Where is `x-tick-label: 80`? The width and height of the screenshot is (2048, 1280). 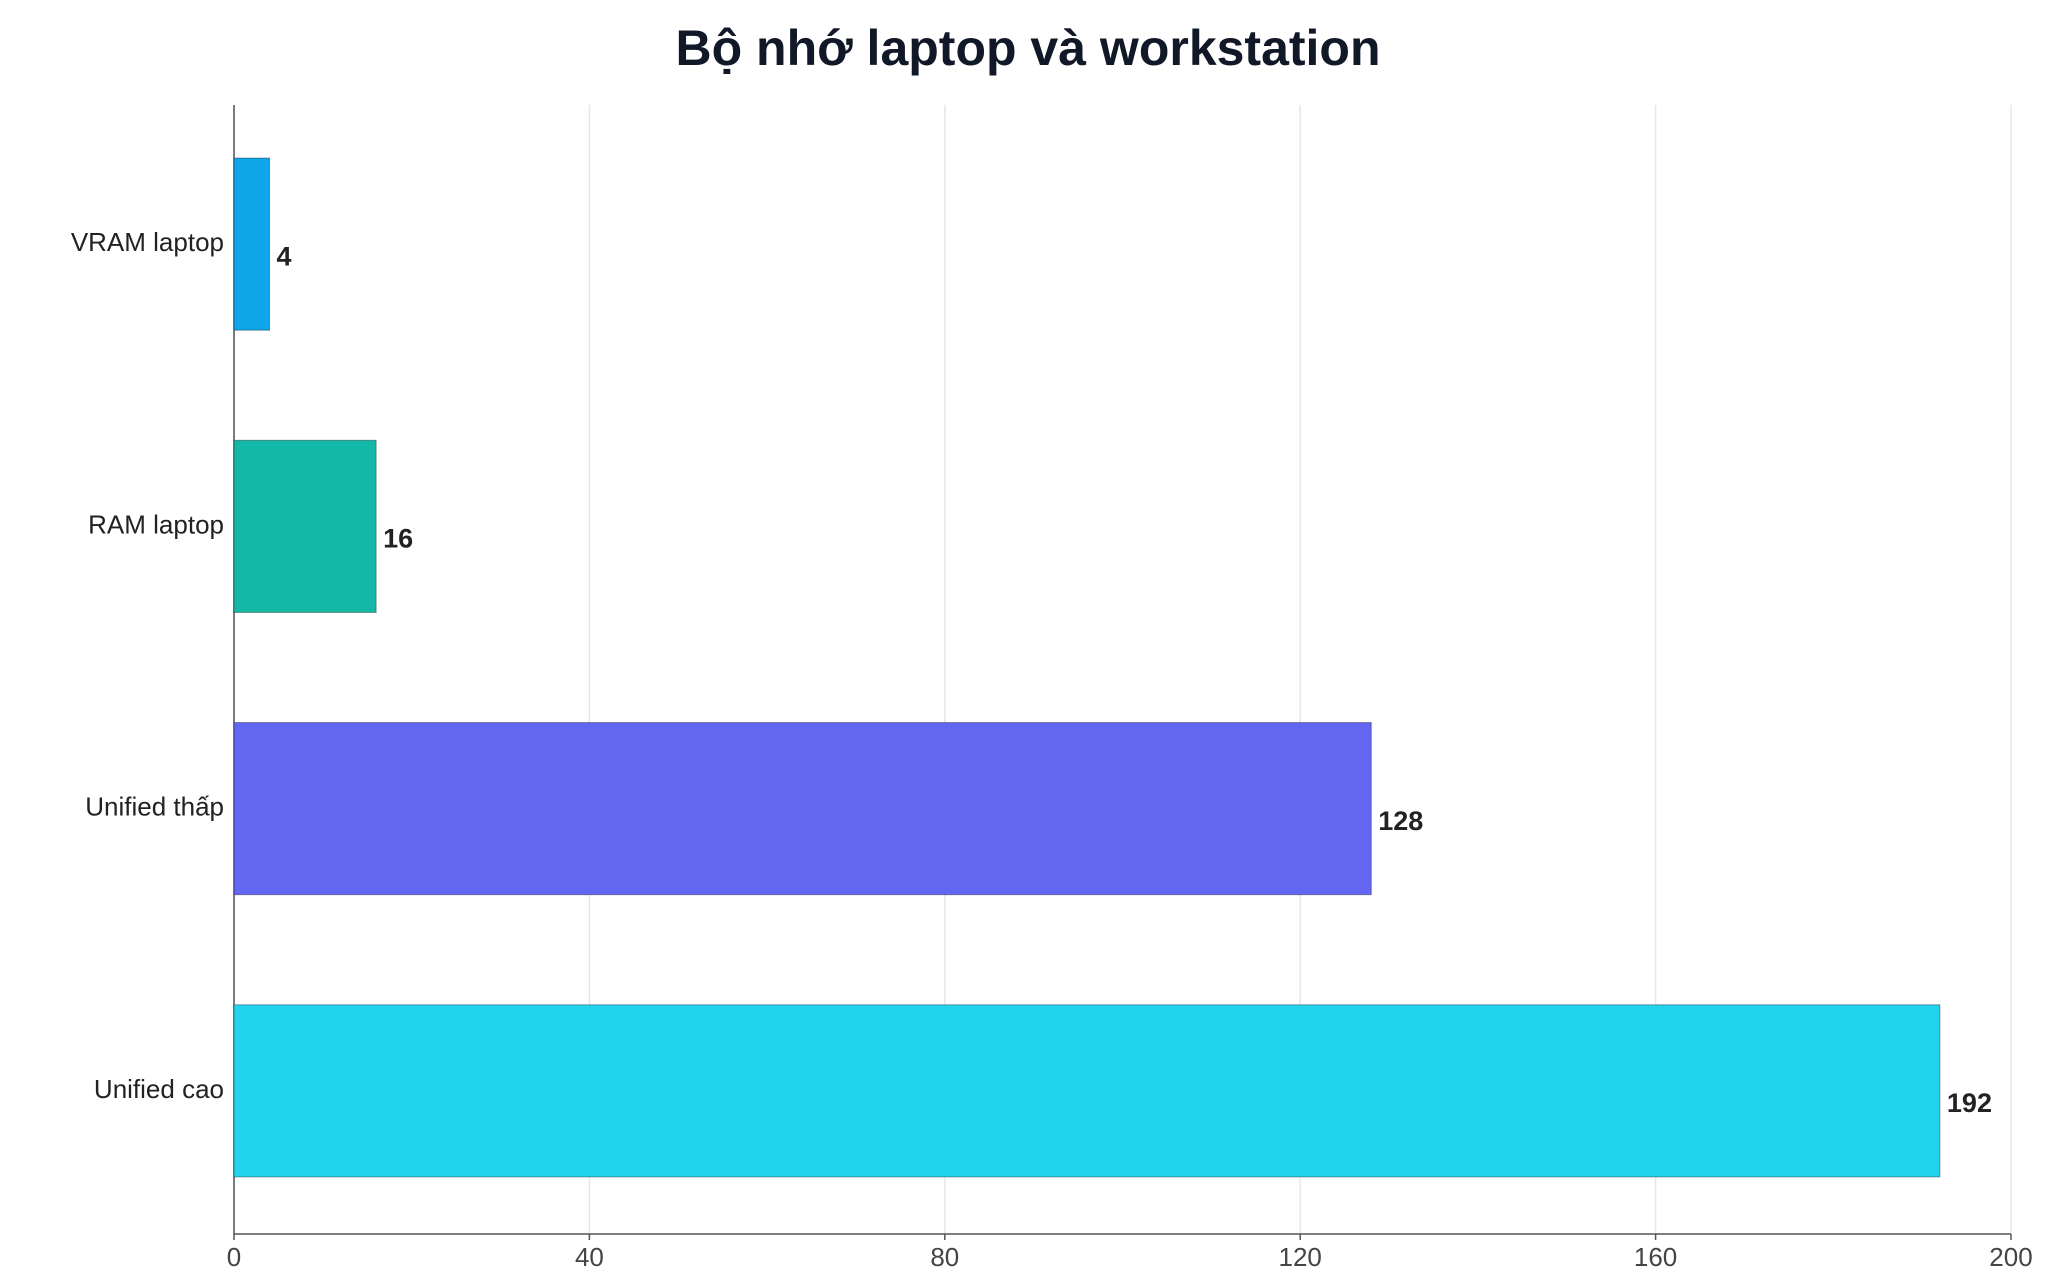 x-tick-label: 80 is located at coordinates (944, 1257).